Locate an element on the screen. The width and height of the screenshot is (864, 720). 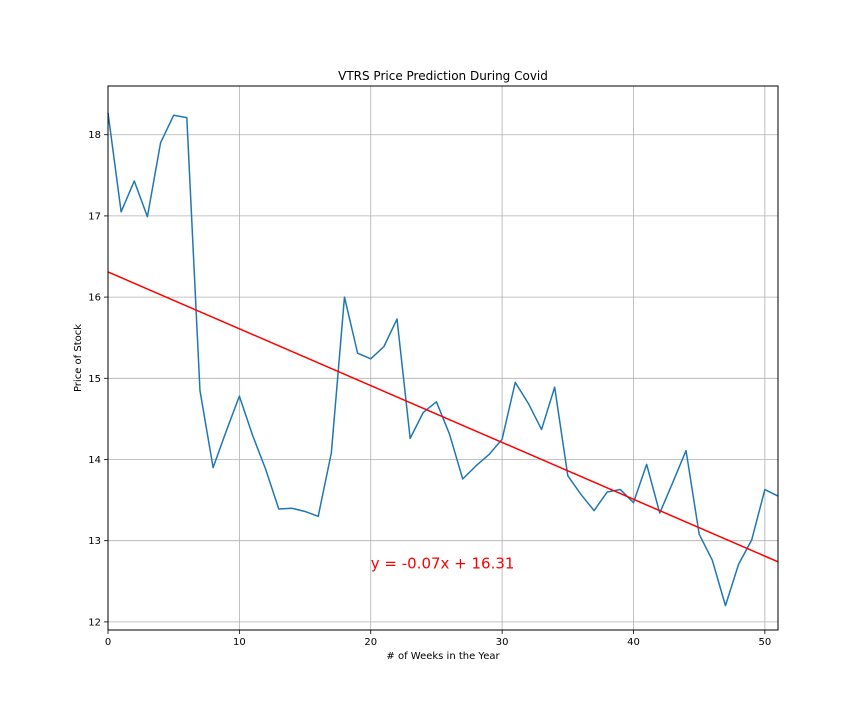
regression-equation-annotation: y = -0.07x + 16.31 is located at coordinates (443, 563).